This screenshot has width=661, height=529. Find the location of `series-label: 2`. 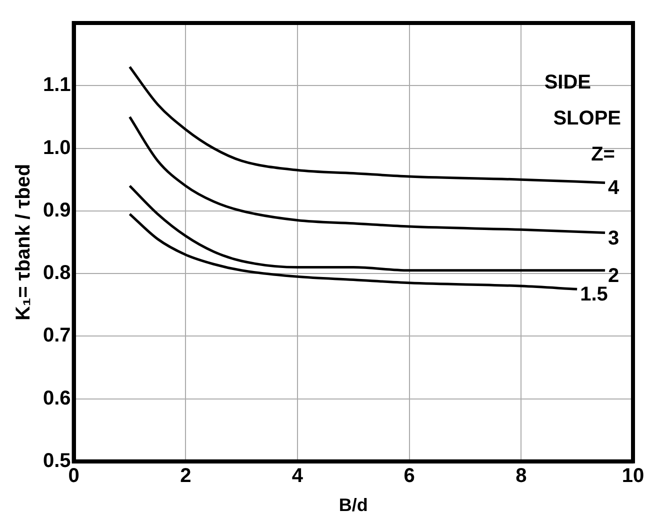

series-label: 2 is located at coordinates (614, 275).